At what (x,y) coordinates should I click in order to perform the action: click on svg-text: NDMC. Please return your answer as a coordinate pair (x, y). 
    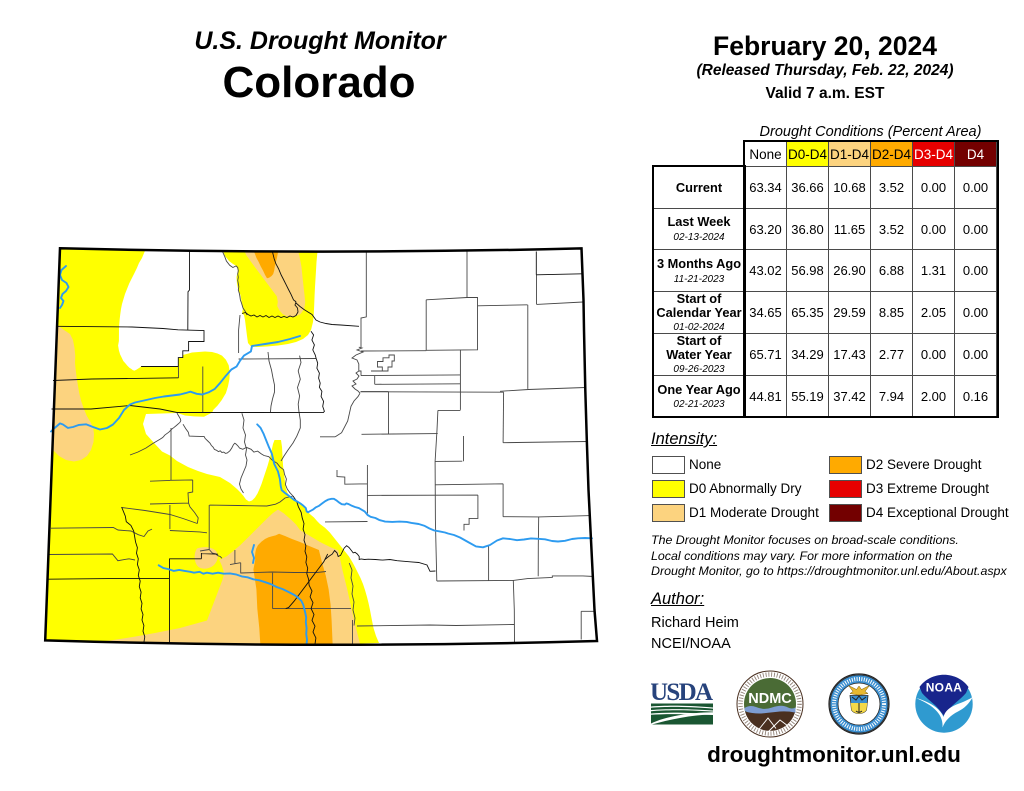
    Looking at the image, I should click on (770, 699).